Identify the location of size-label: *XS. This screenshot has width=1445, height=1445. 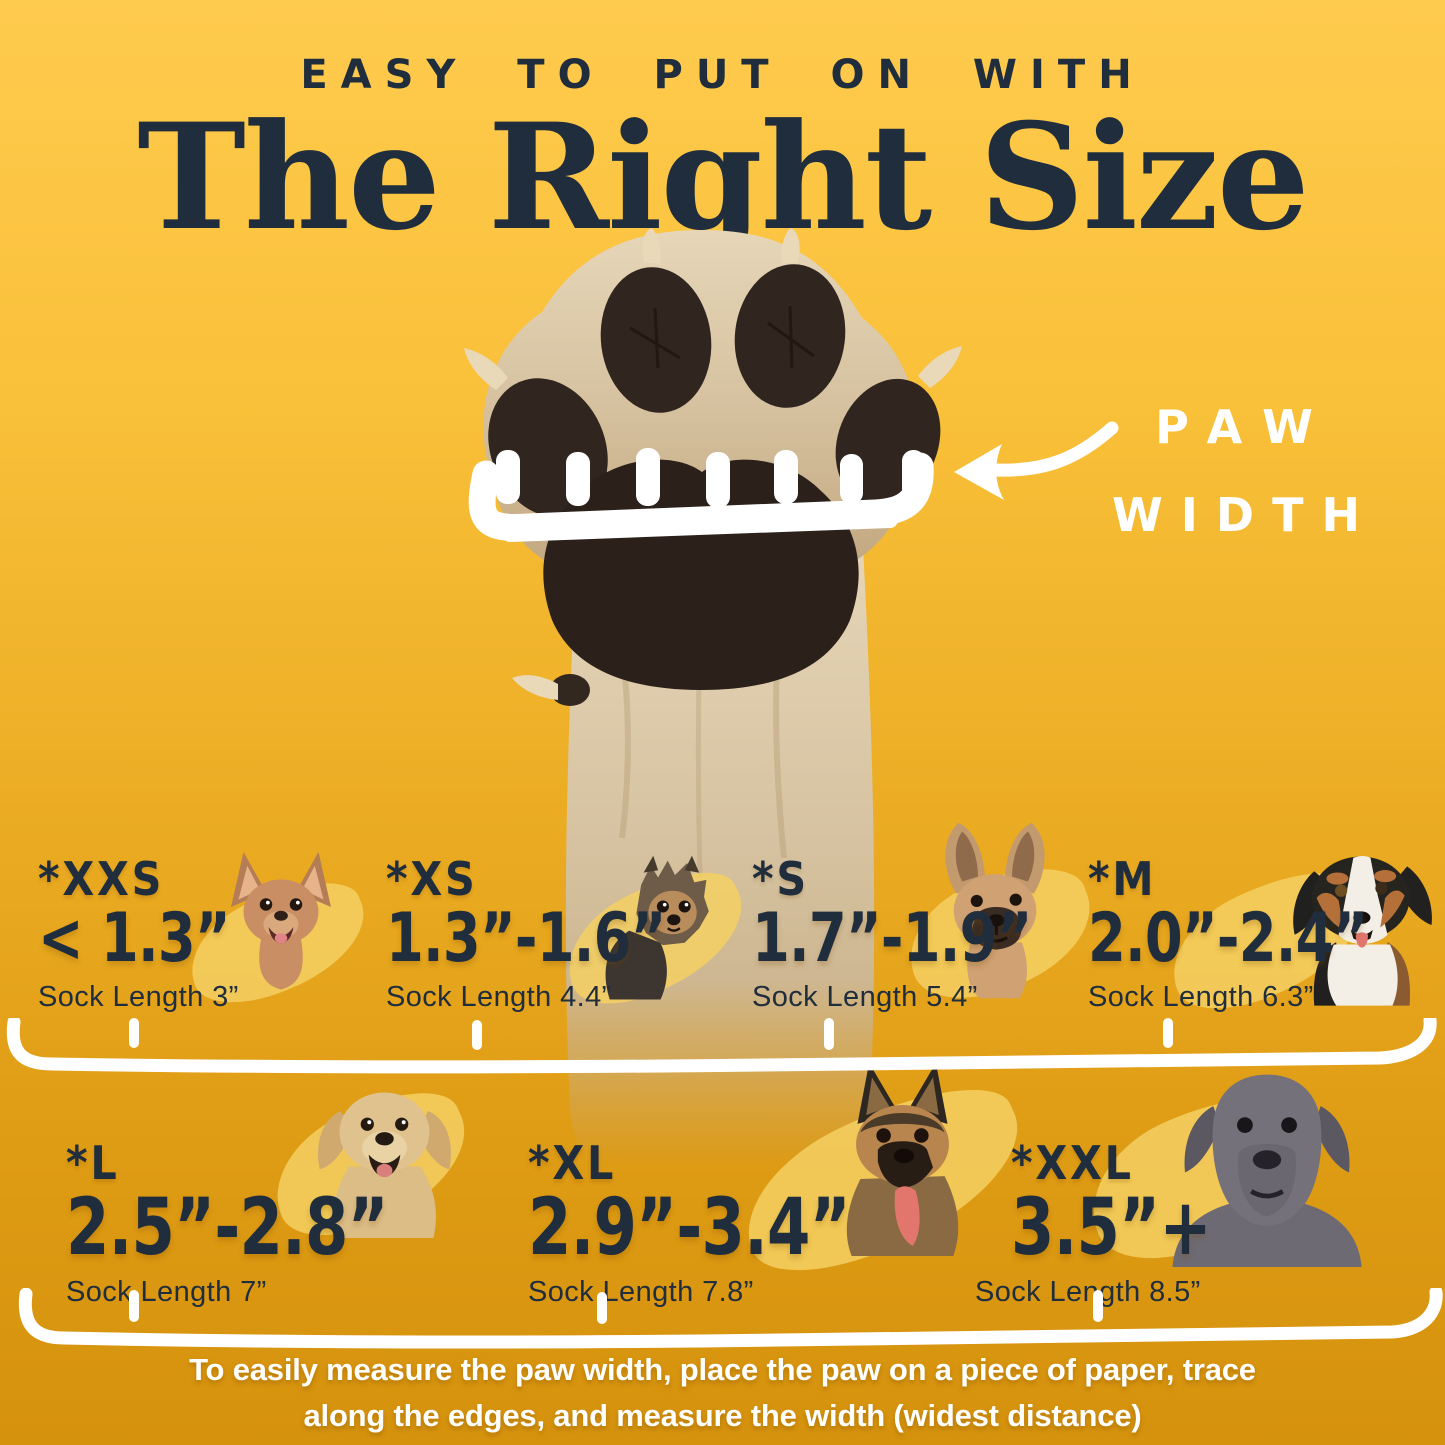
(432, 879).